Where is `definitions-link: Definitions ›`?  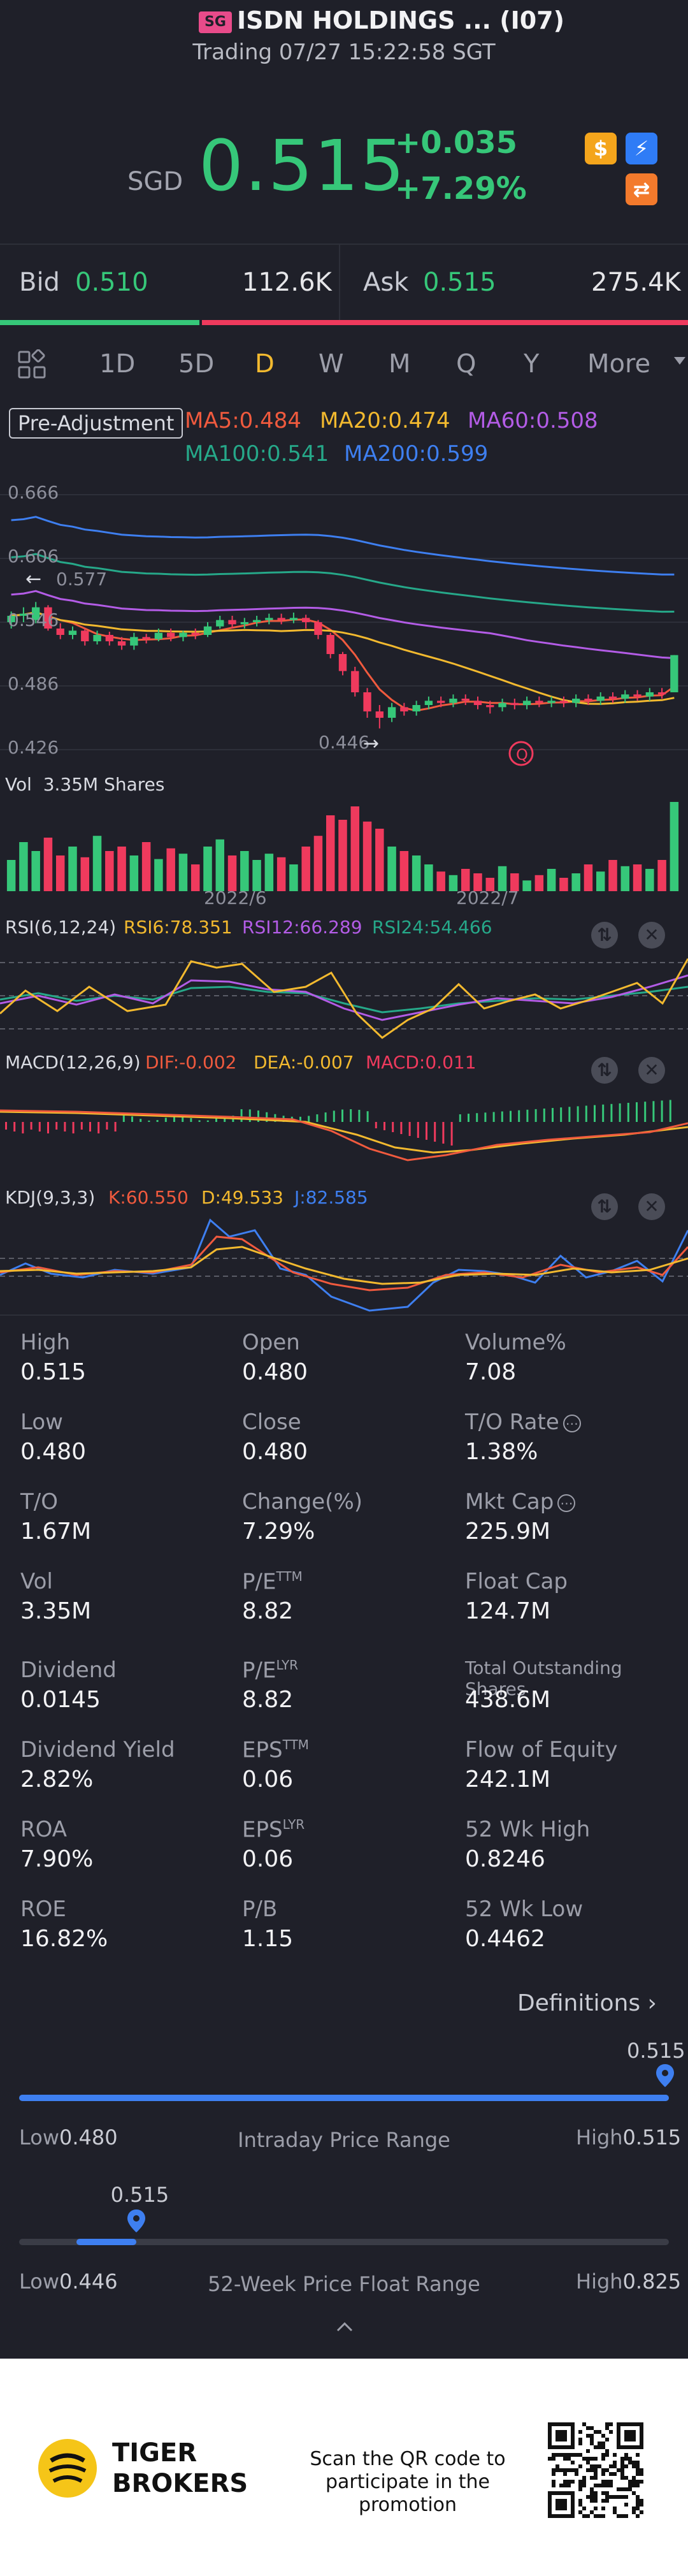 definitions-link: Definitions › is located at coordinates (587, 2003).